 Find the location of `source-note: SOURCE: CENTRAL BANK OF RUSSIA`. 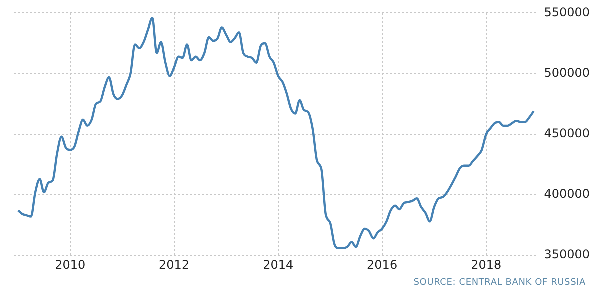

source-note: SOURCE: CENTRAL BANK OF RUSSIA is located at coordinates (500, 283).